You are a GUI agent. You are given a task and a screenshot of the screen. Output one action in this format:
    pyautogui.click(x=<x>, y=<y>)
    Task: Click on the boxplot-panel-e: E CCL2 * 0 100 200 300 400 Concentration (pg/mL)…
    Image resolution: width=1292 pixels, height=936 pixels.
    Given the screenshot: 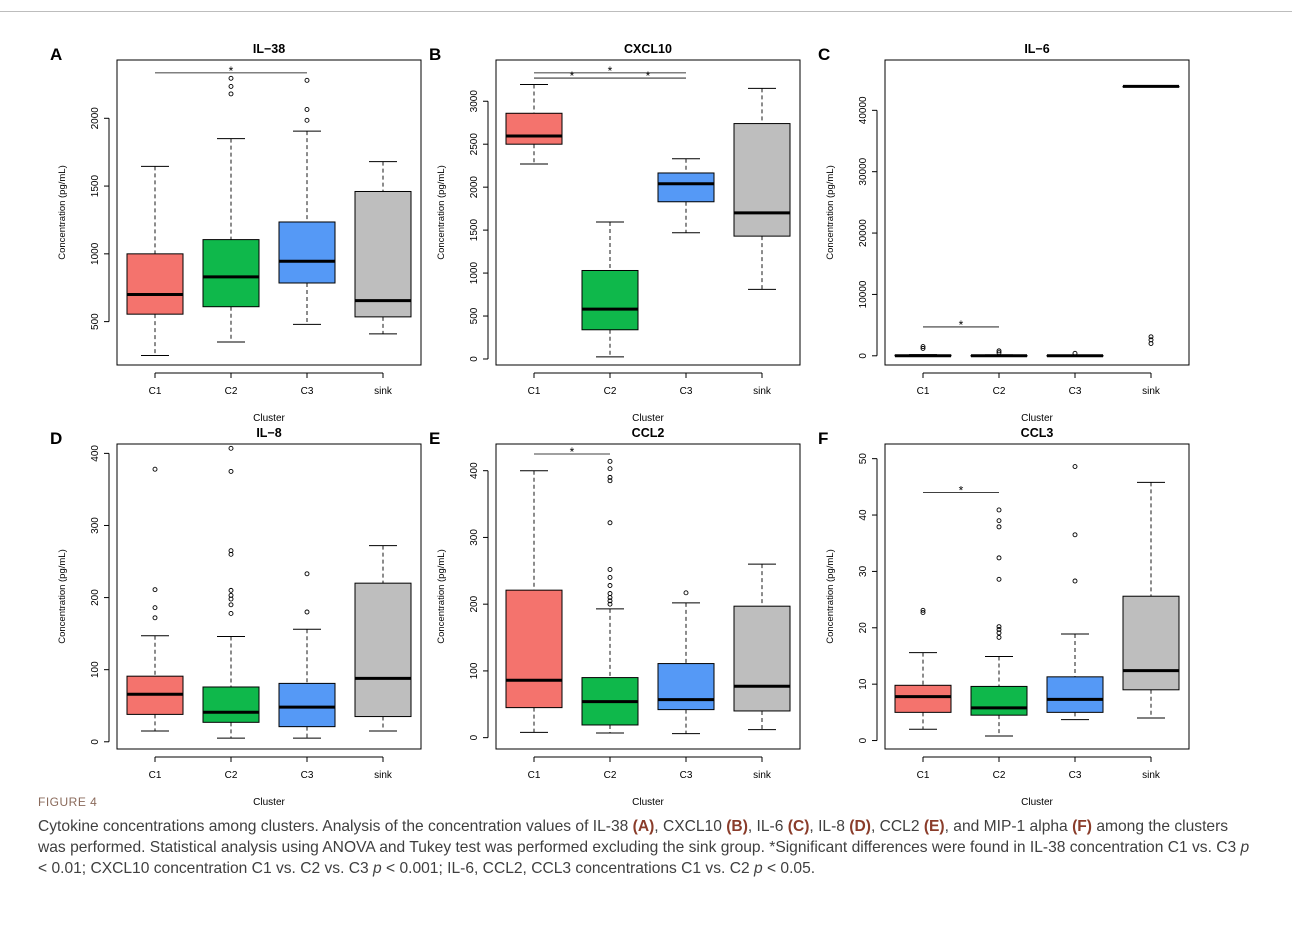 What is the action you would take?
    pyautogui.click(x=615, y=617)
    